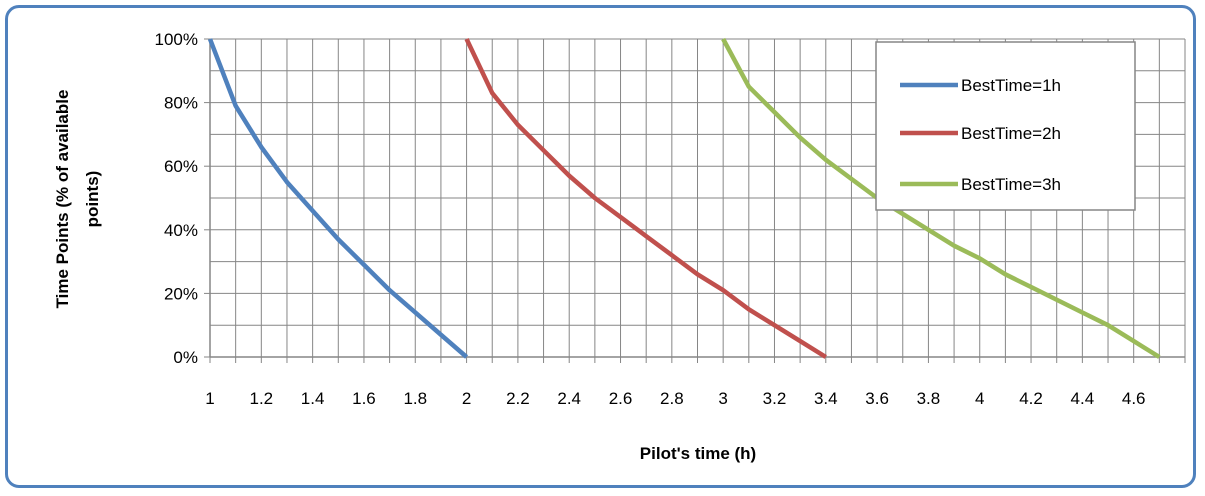  Describe the element at coordinates (62, 199) in the screenshot. I see `y-axis-title-line-1: Time Points (% of available` at that location.